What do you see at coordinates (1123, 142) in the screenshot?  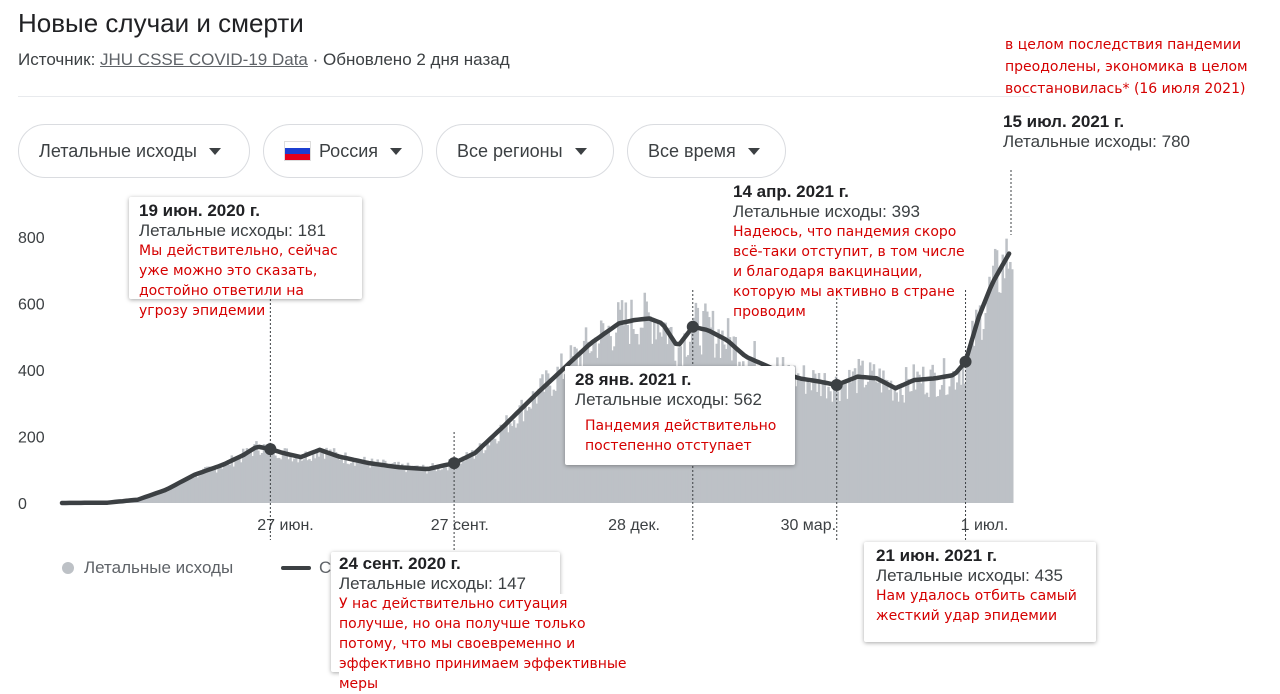 I see `annotation-value: Летальные исходы: 780` at bounding box center [1123, 142].